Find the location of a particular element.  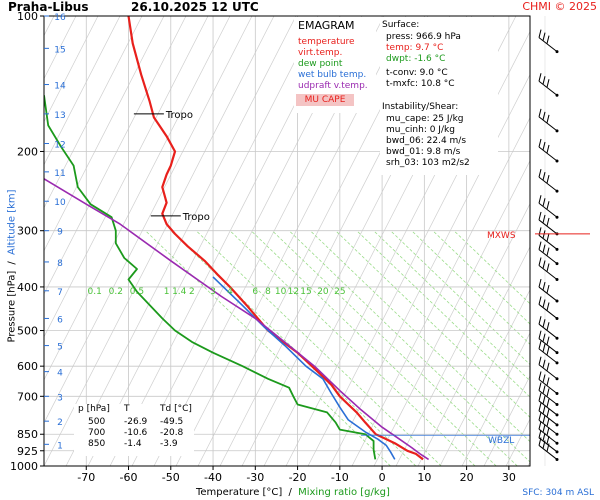

altitude-tick-label: 4 is located at coordinates (60, 374).